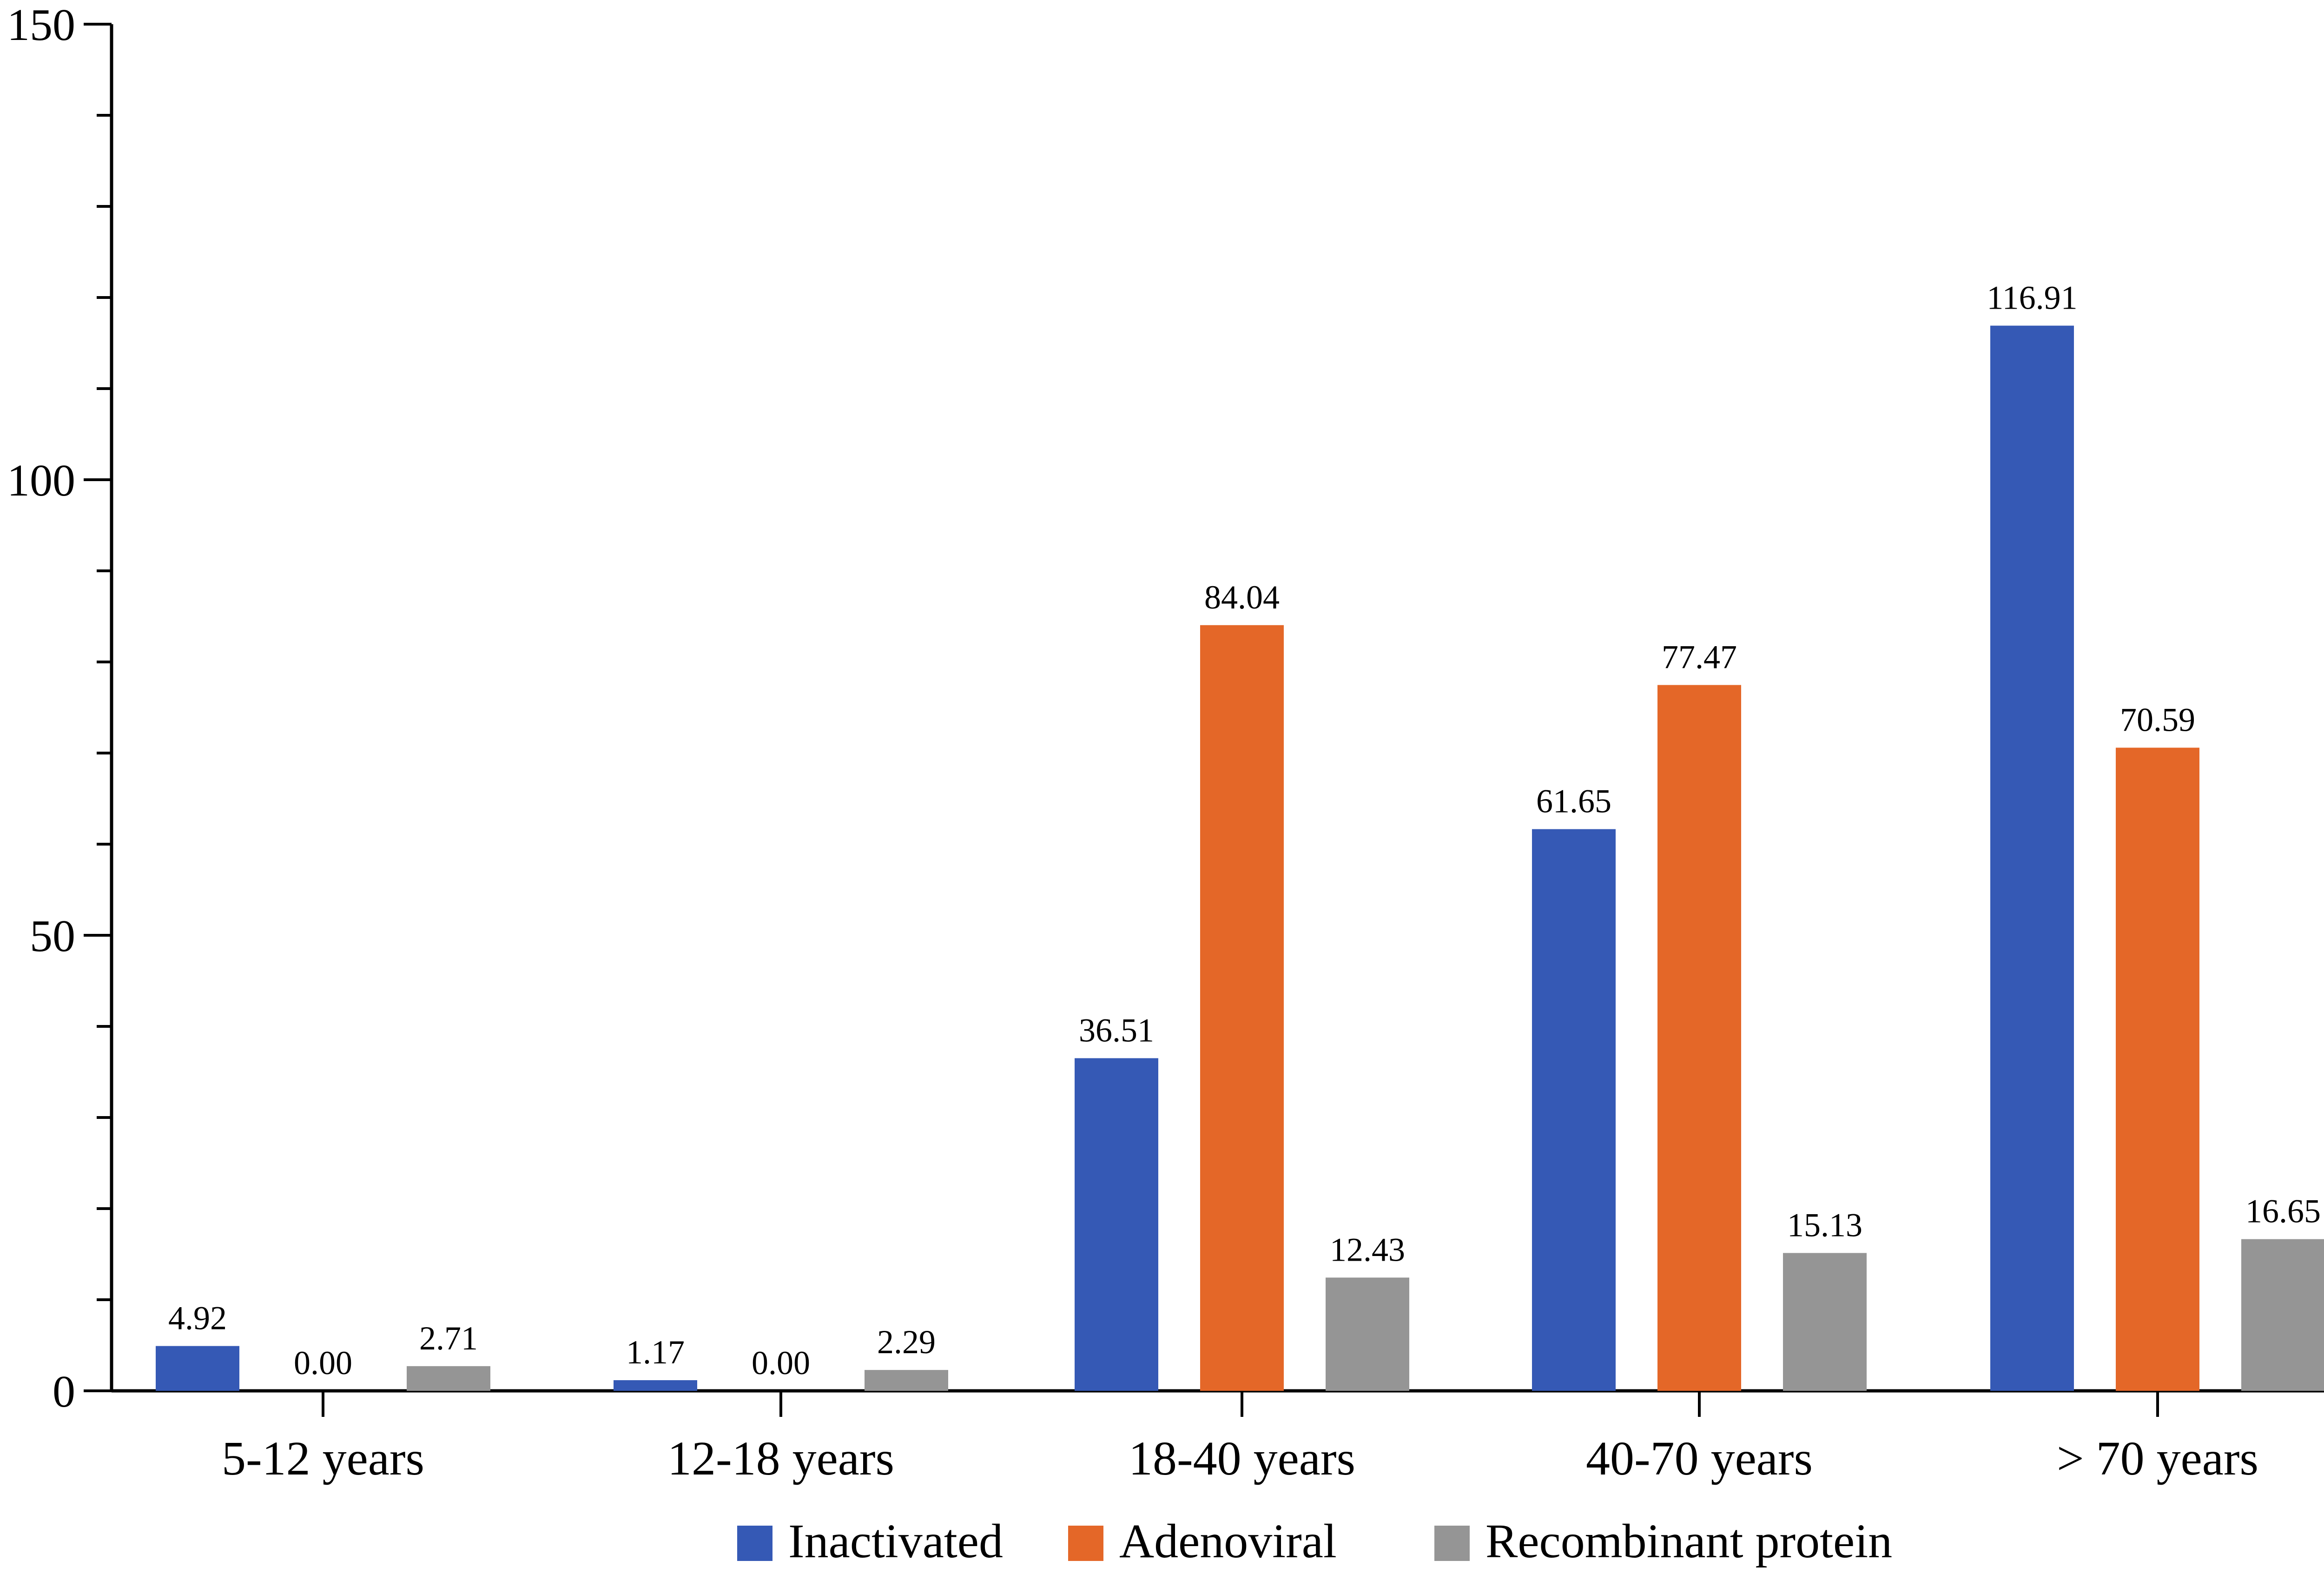 Image resolution: width=2324 pixels, height=1587 pixels. Describe the element at coordinates (1367, 1249) in the screenshot. I see `bar-value-label: 12.43` at that location.